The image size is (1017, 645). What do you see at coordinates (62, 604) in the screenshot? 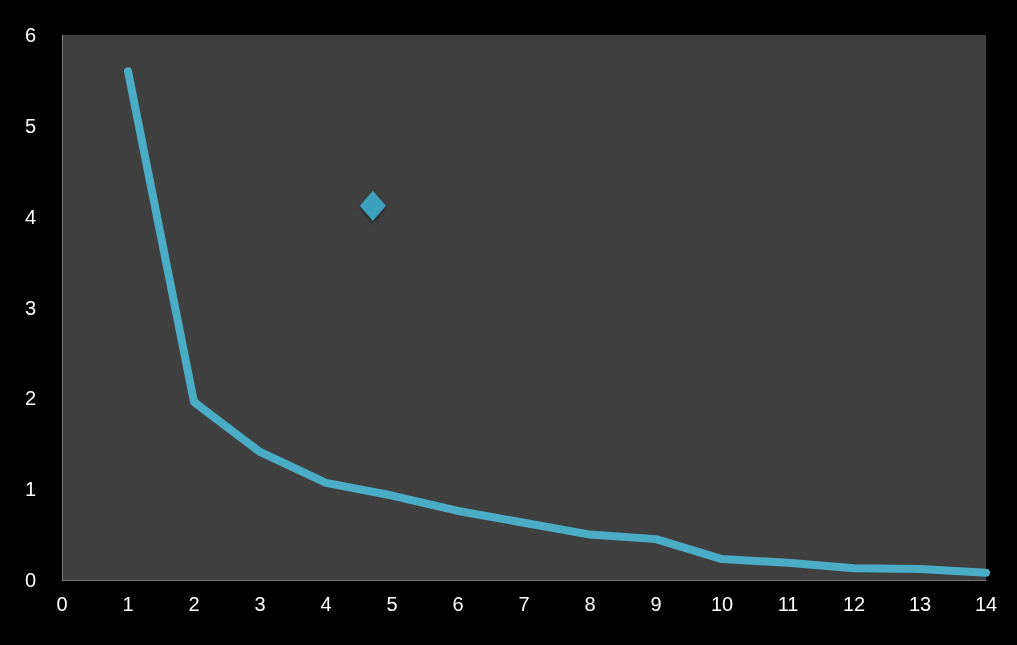
I see `x-tick-label: 0` at bounding box center [62, 604].